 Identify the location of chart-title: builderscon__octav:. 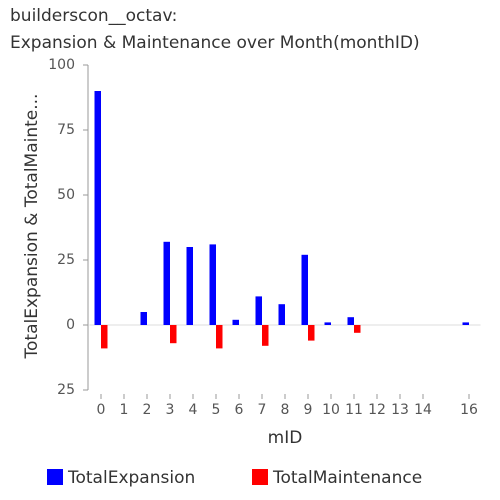
(93, 16).